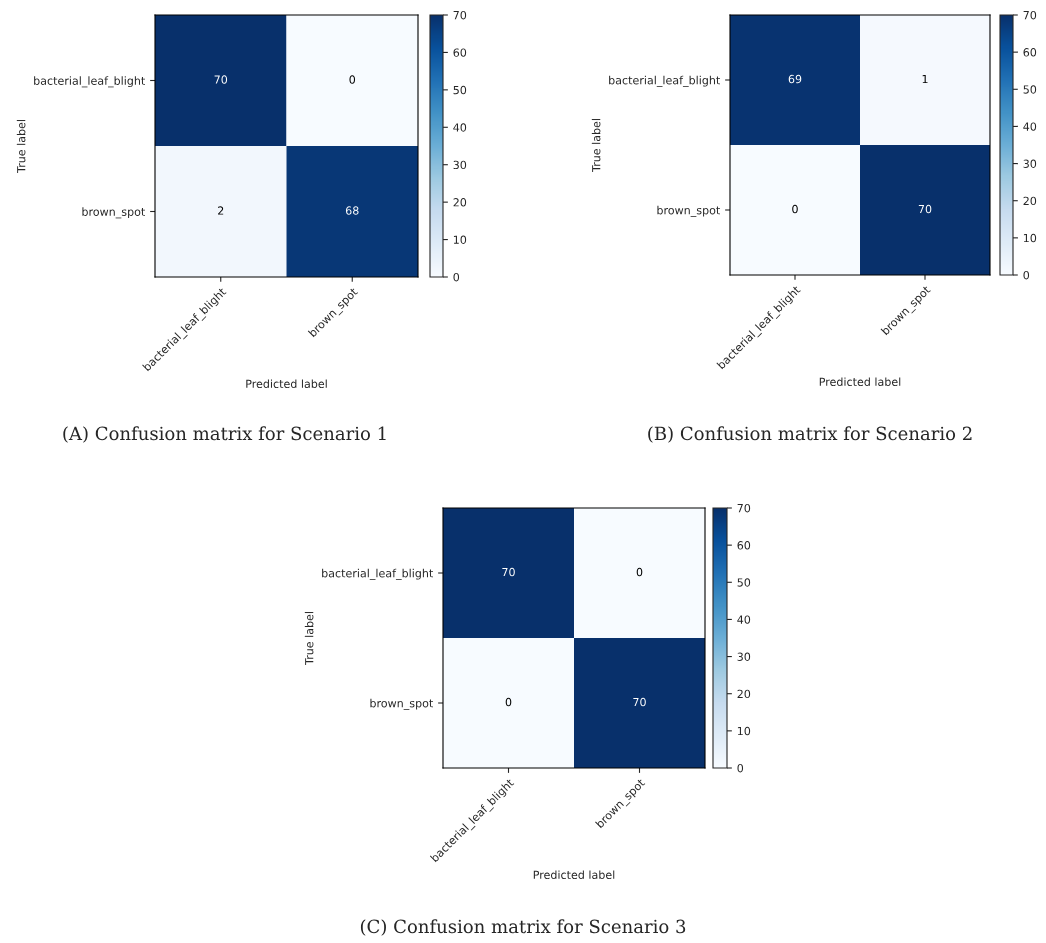  I want to click on data-label: 2, so click(221, 210).